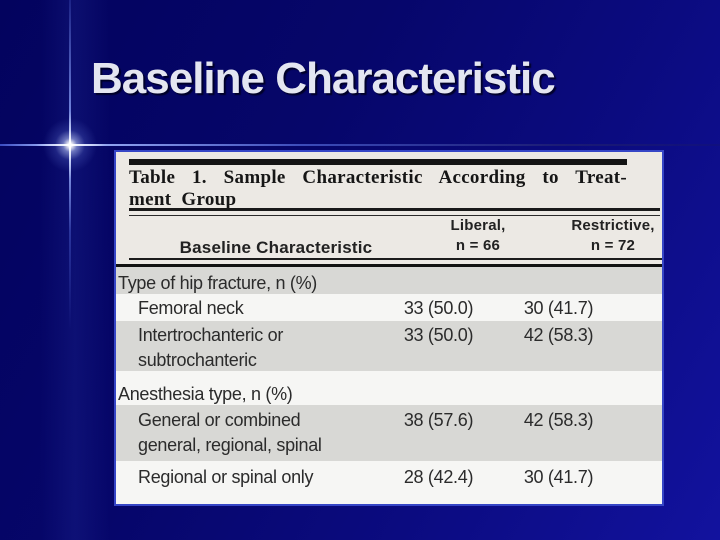  I want to click on slide-title: Baseline Characteristic, so click(323, 78).